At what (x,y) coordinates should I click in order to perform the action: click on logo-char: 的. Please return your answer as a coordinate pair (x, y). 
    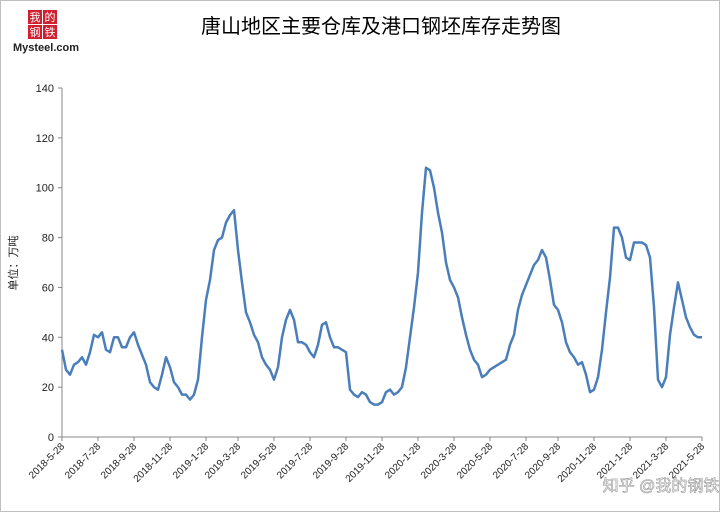
    Looking at the image, I should click on (50, 17).